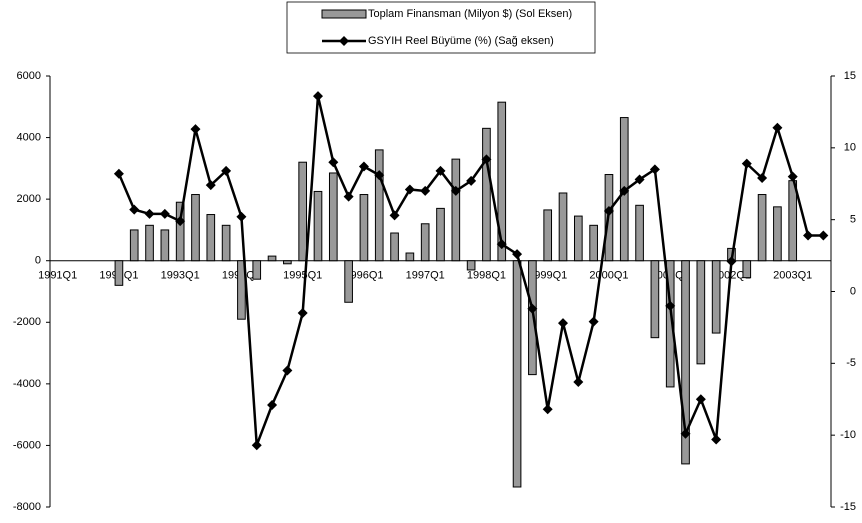  I want to click on legend-marker, so click(344, 41).